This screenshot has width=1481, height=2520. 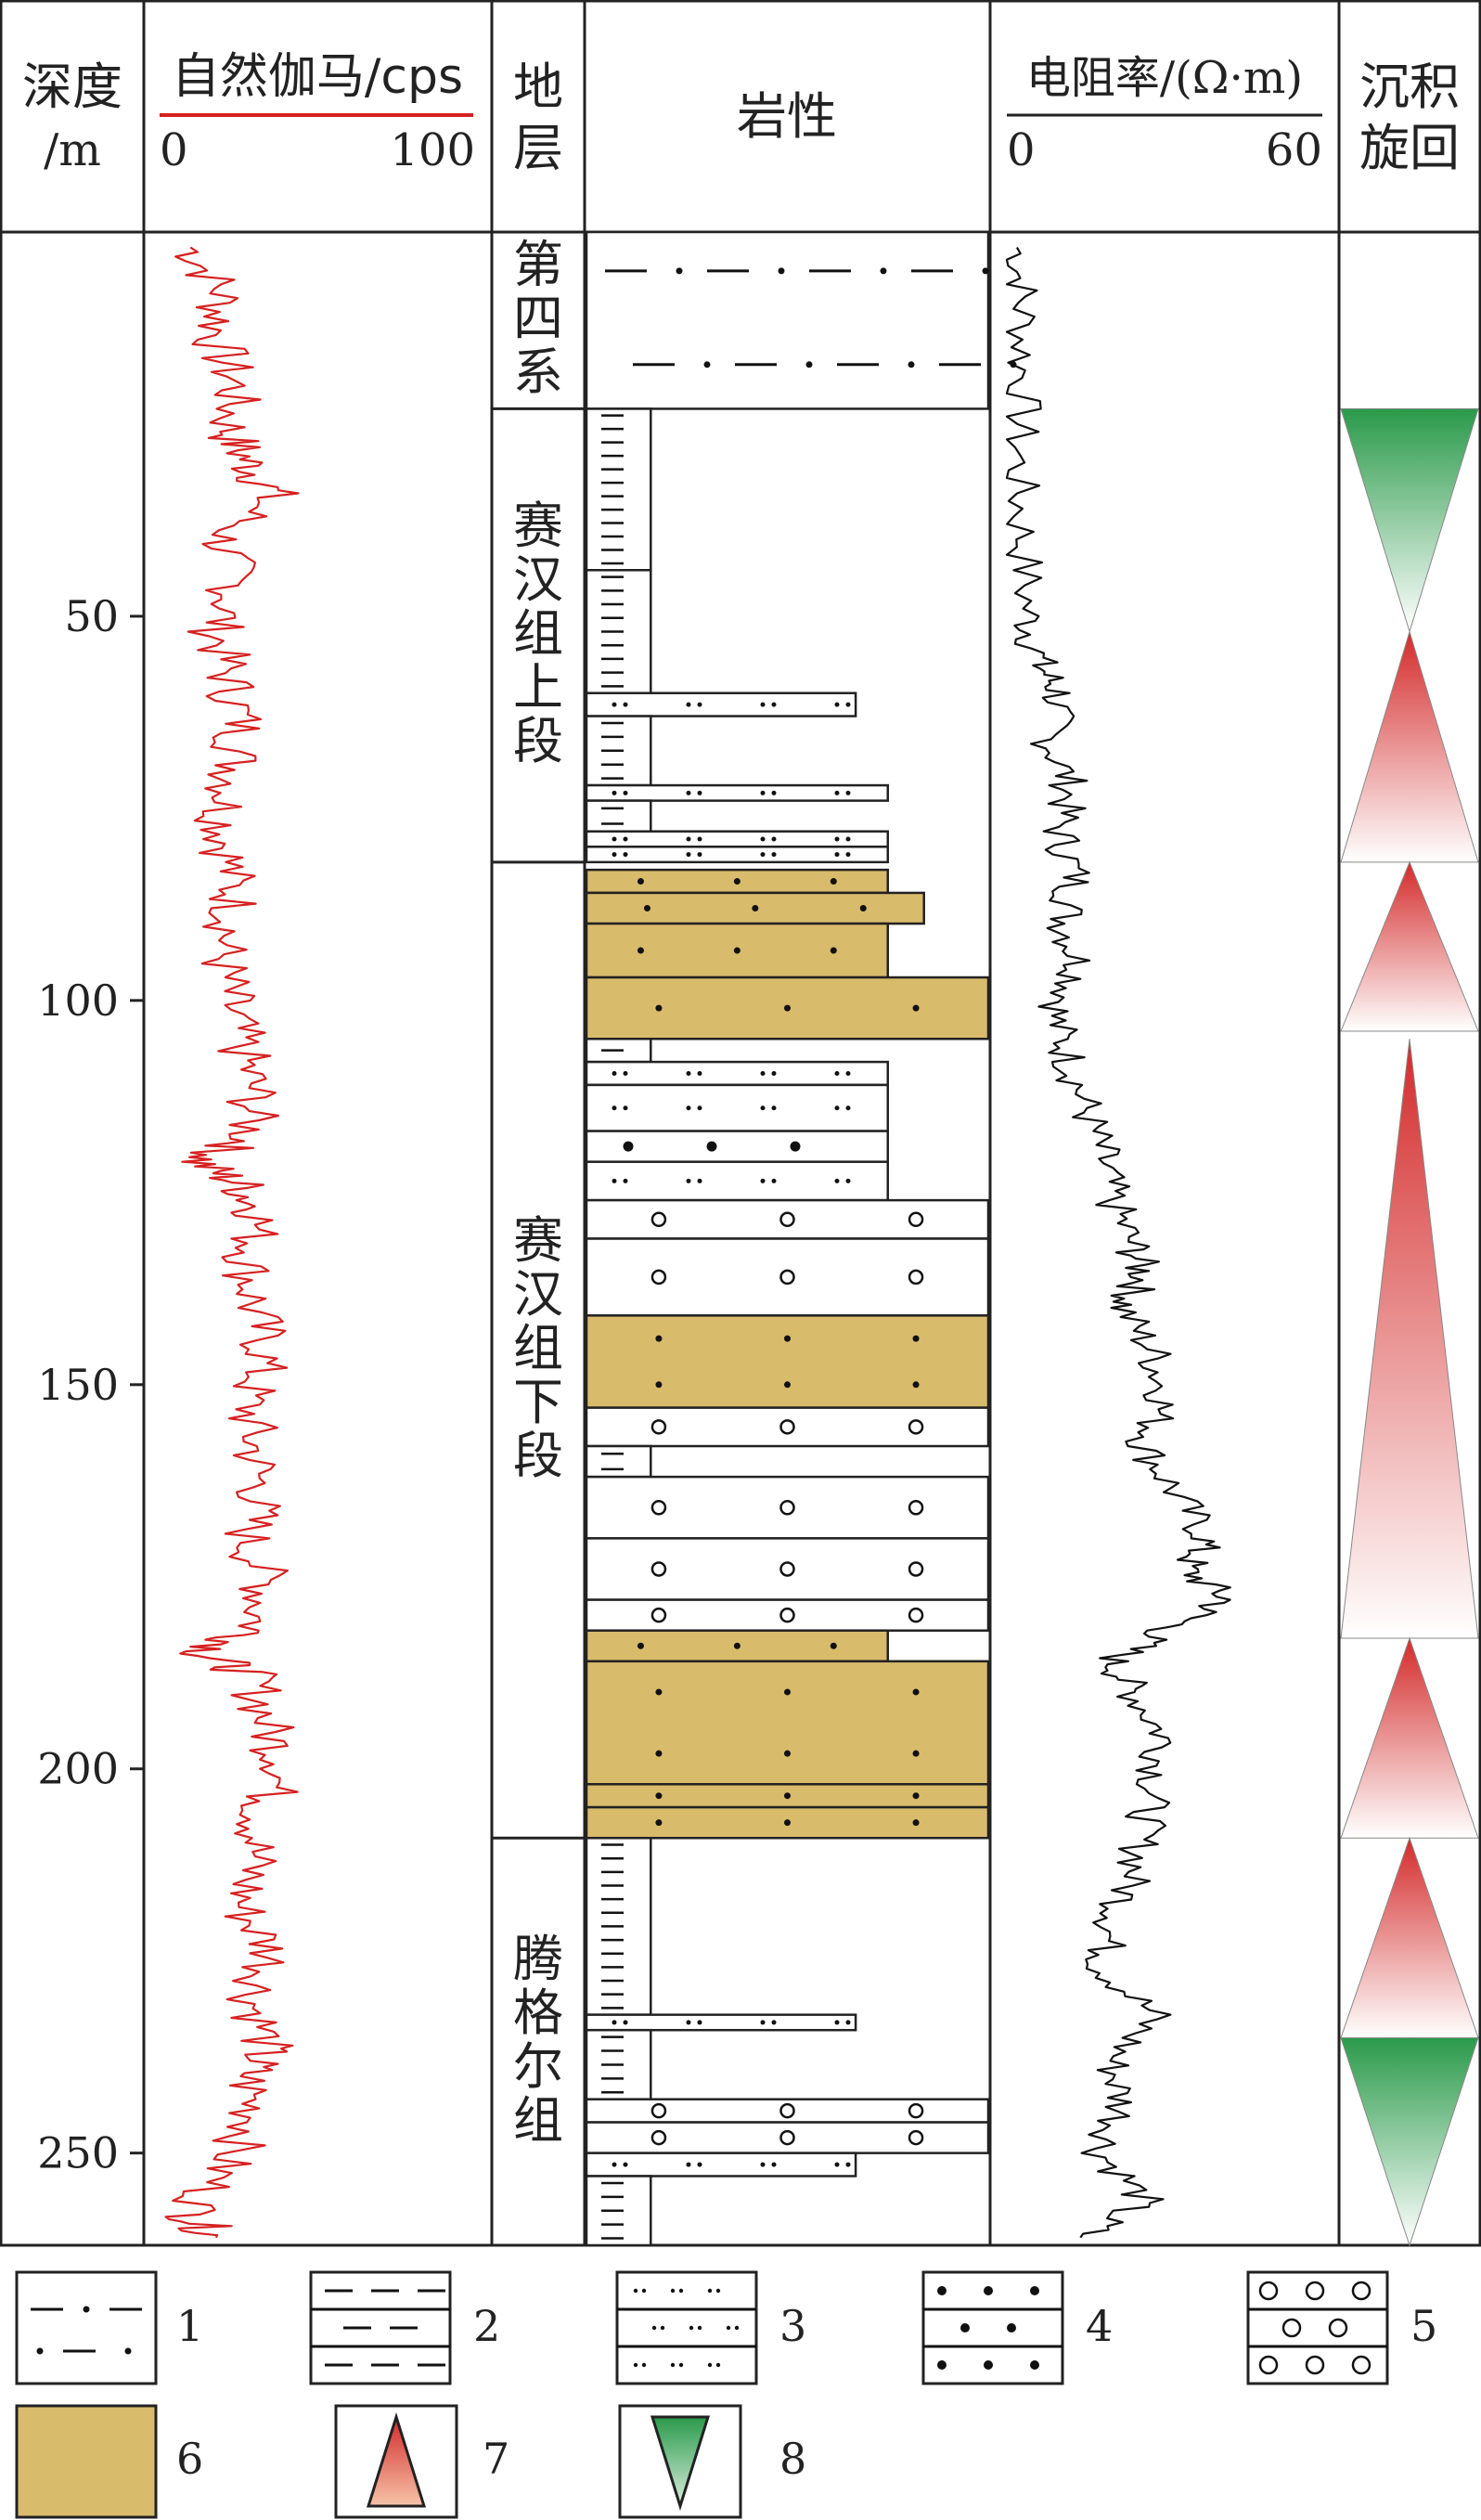 I want to click on legend-number: 2, so click(x=486, y=2326).